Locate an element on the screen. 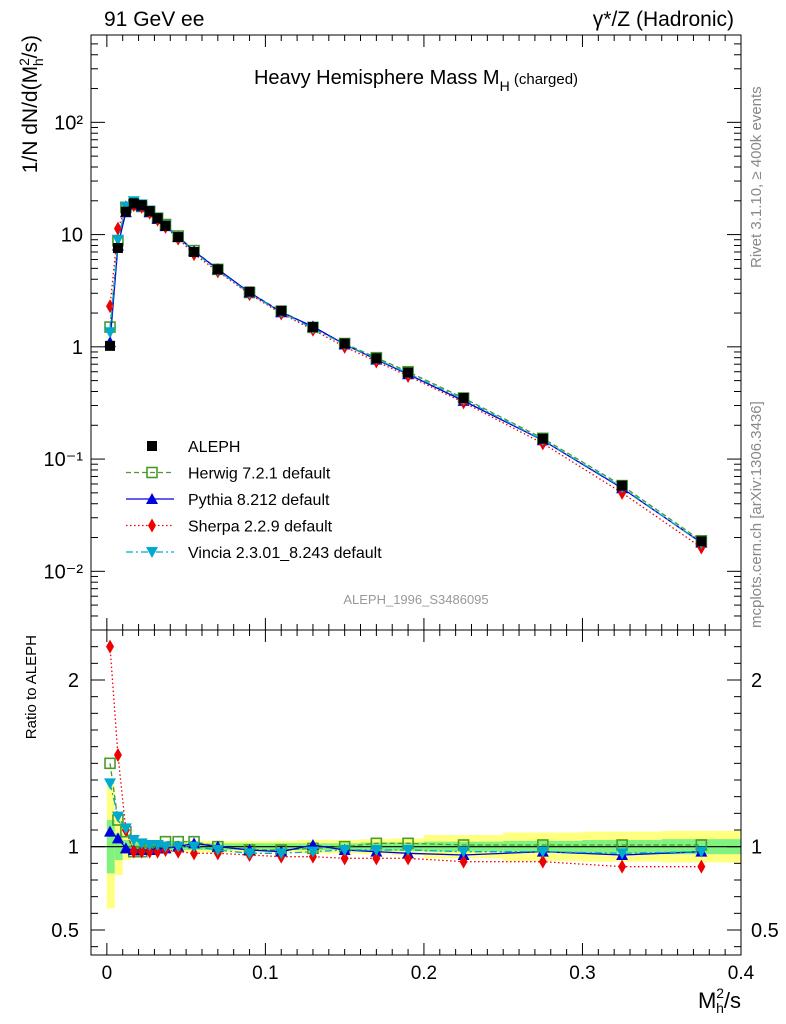  legend-item-pythia: Pythia 8.212 default is located at coordinates (228, 500).